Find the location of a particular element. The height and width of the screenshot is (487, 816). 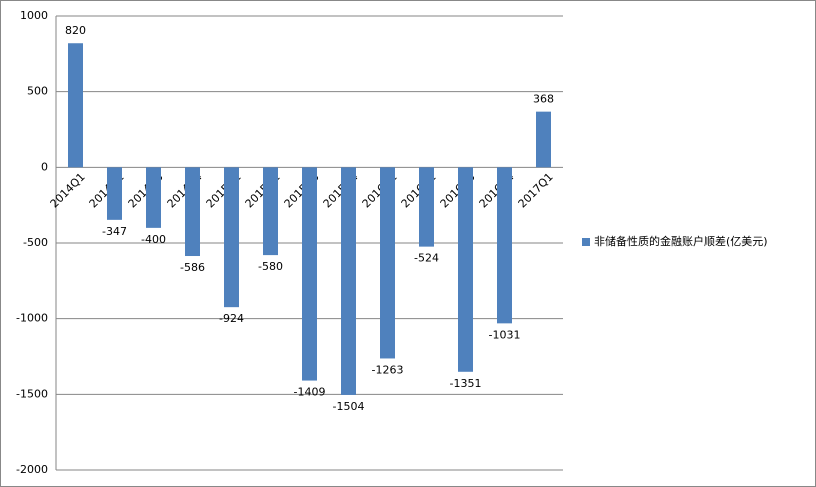

value-label: -400 is located at coordinates (153, 239).